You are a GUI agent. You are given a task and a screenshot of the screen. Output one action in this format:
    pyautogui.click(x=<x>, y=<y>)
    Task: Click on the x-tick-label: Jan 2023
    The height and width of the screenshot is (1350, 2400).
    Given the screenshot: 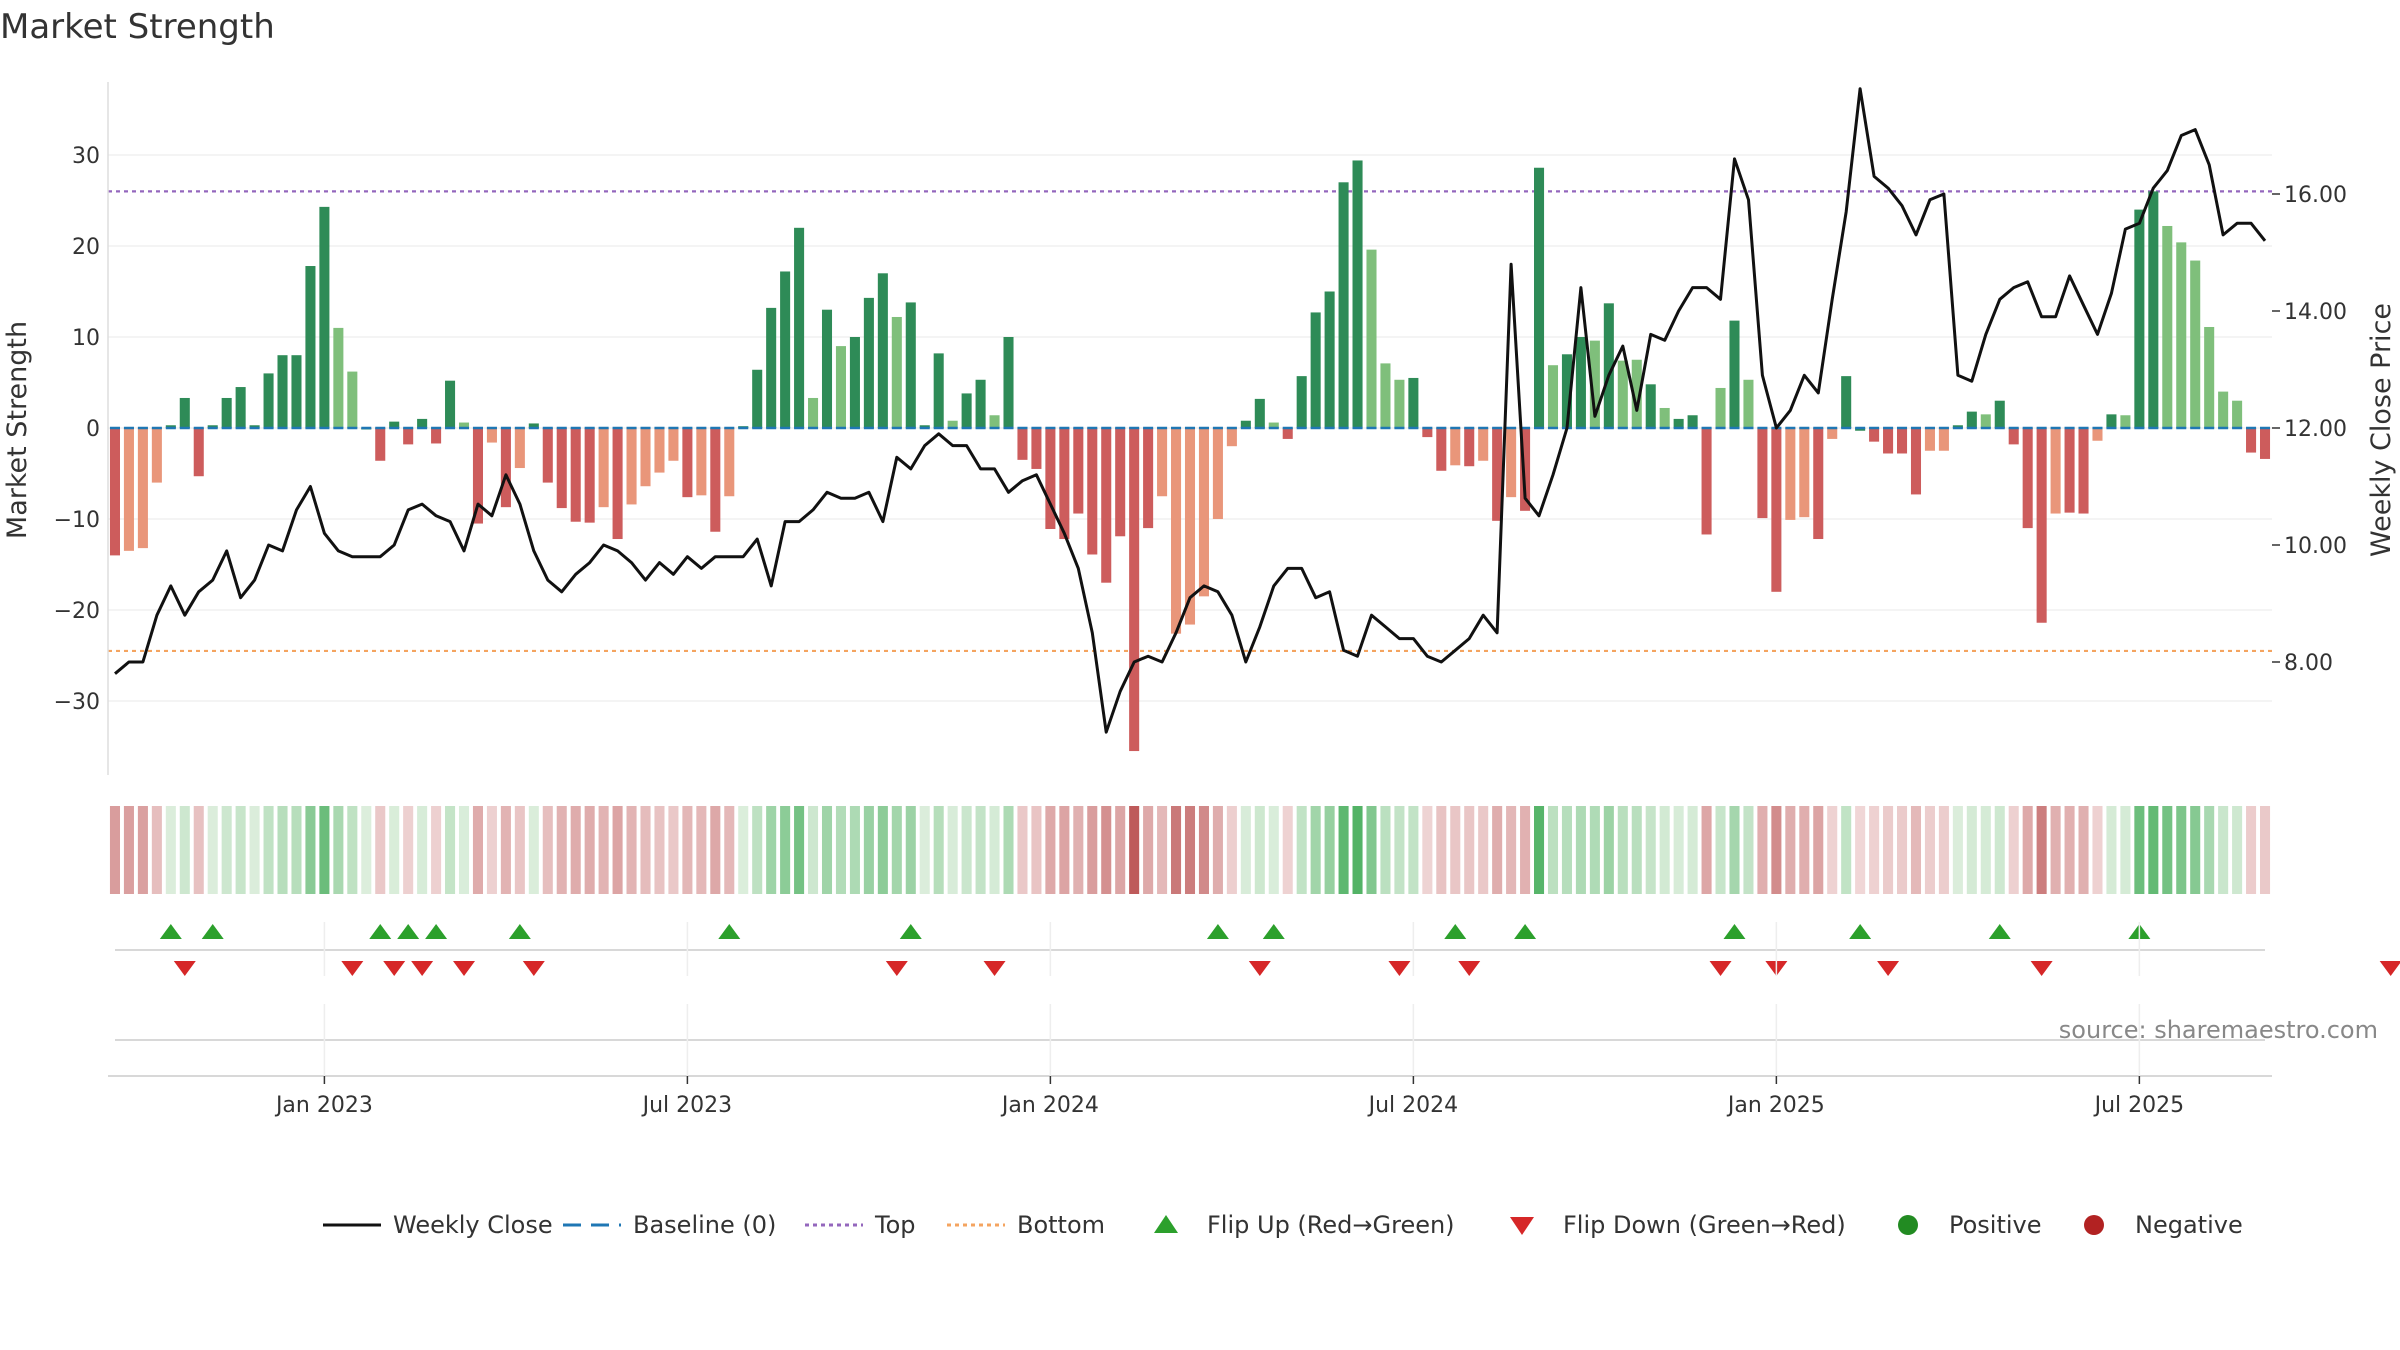 What is the action you would take?
    pyautogui.click(x=323, y=1105)
    